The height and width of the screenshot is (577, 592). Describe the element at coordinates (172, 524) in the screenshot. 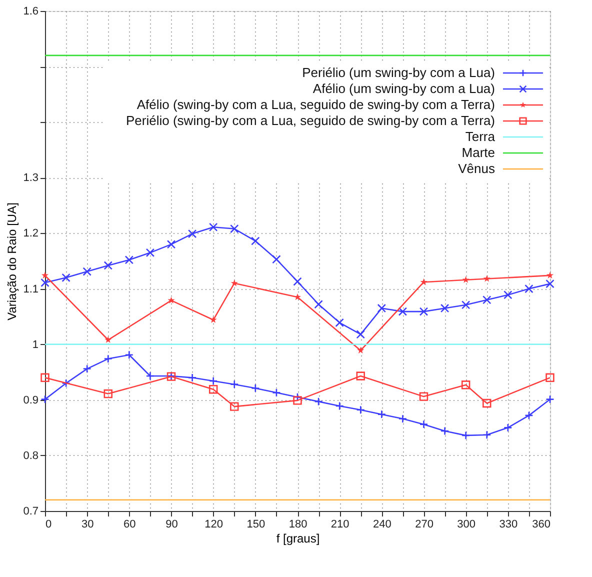

I see `x-tick-label: 90` at that location.